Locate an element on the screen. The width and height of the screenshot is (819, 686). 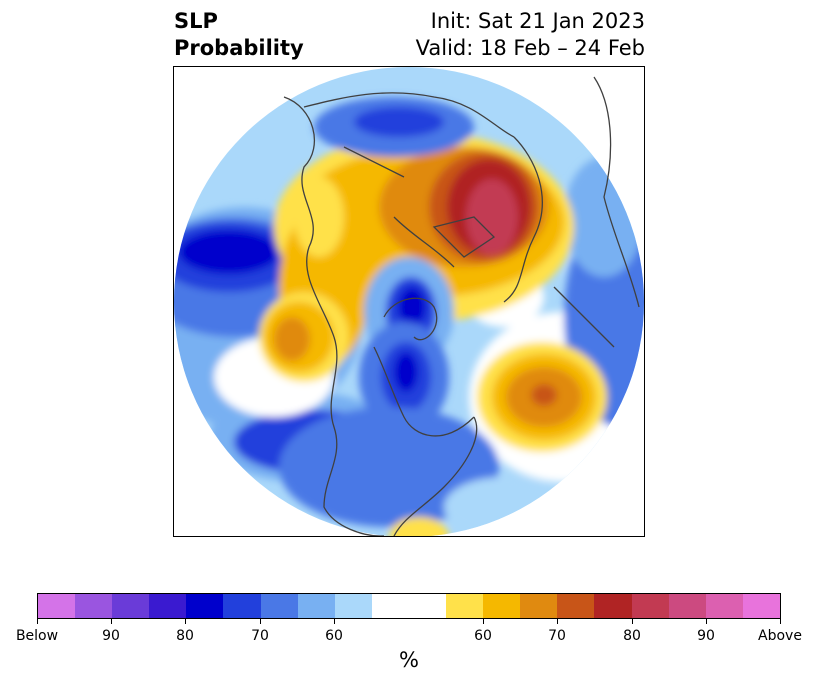
map-title: SLP Probability is located at coordinates (239, 35).